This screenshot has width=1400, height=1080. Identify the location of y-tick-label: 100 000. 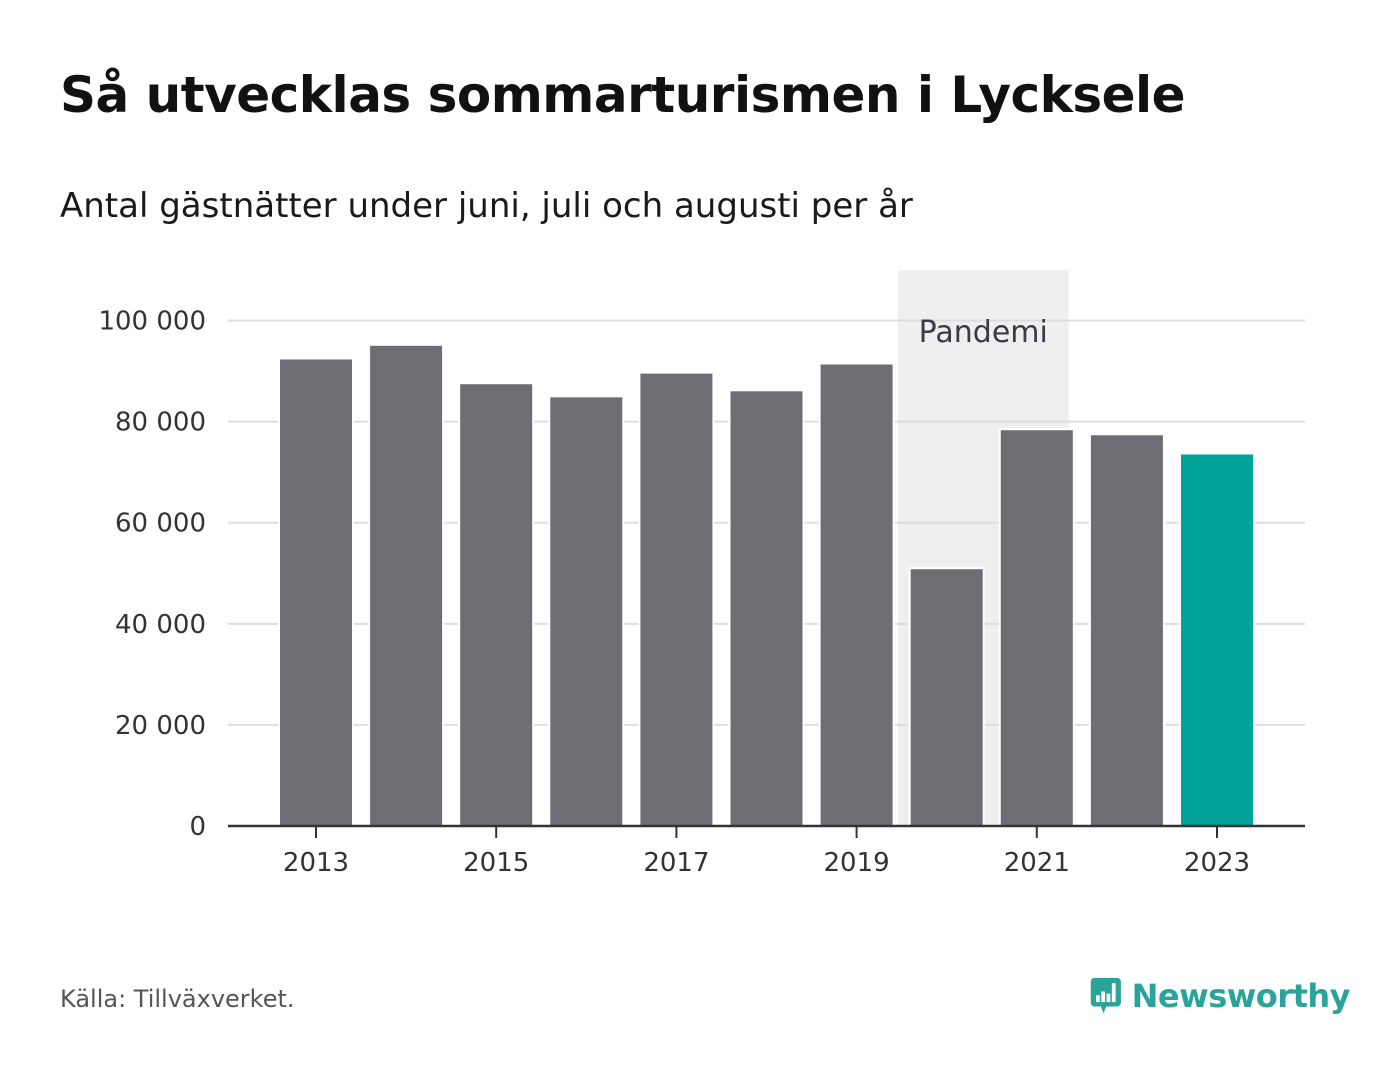
(152, 322).